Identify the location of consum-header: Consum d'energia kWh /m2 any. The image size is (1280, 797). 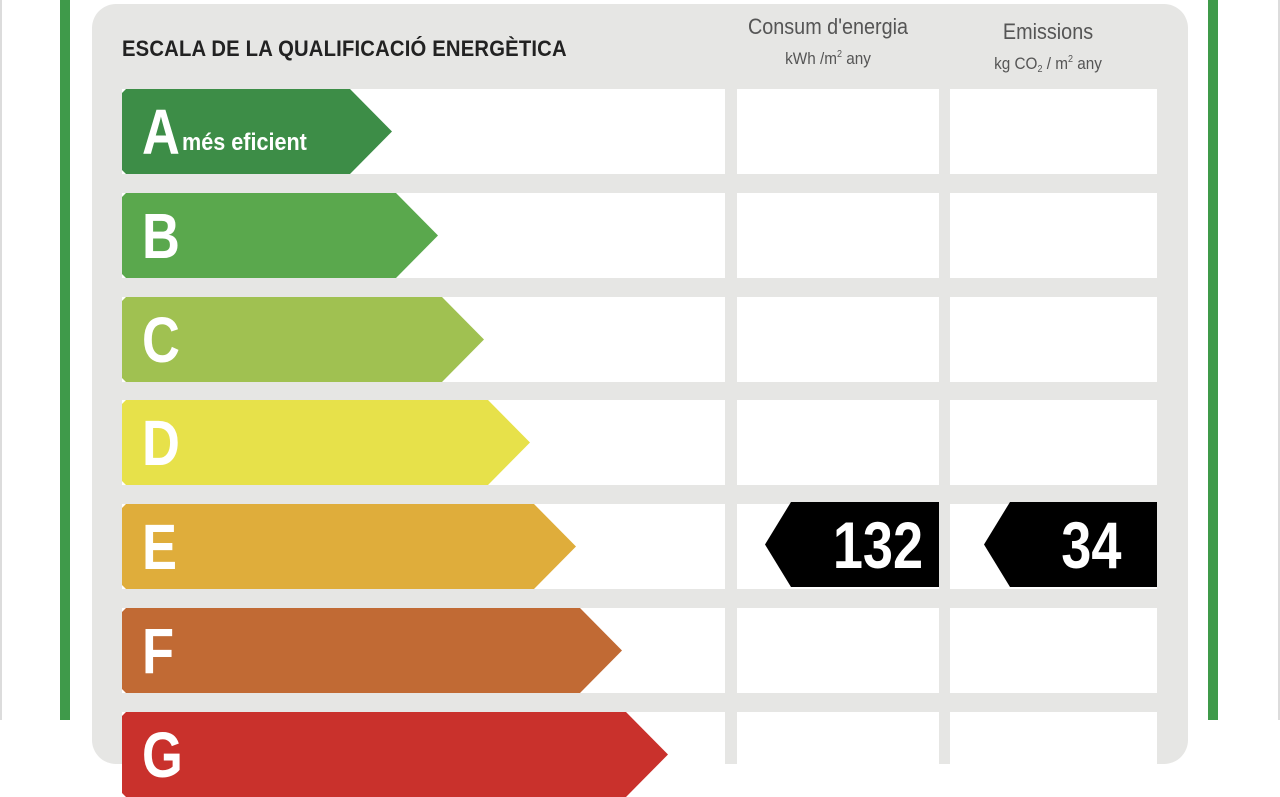
(828, 41).